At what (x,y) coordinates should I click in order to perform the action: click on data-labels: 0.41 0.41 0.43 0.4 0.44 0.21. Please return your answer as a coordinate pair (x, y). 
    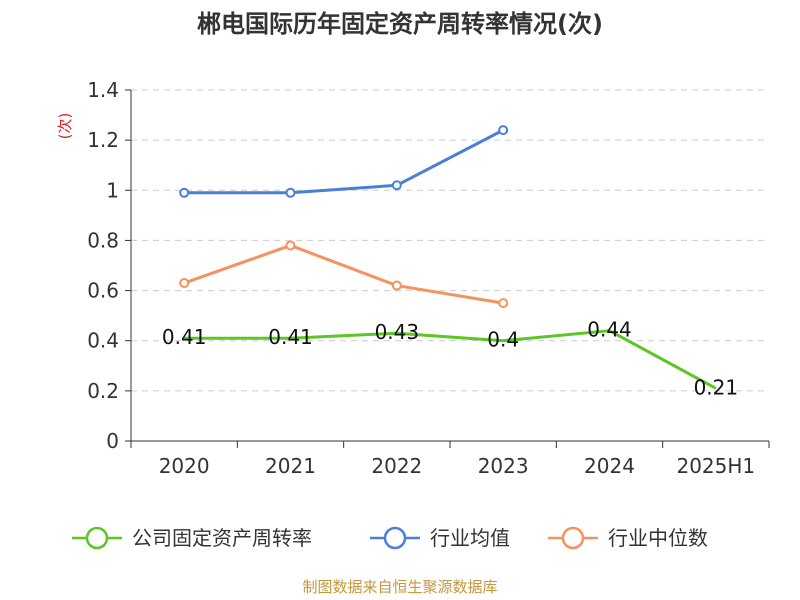
    Looking at the image, I should click on (450, 359).